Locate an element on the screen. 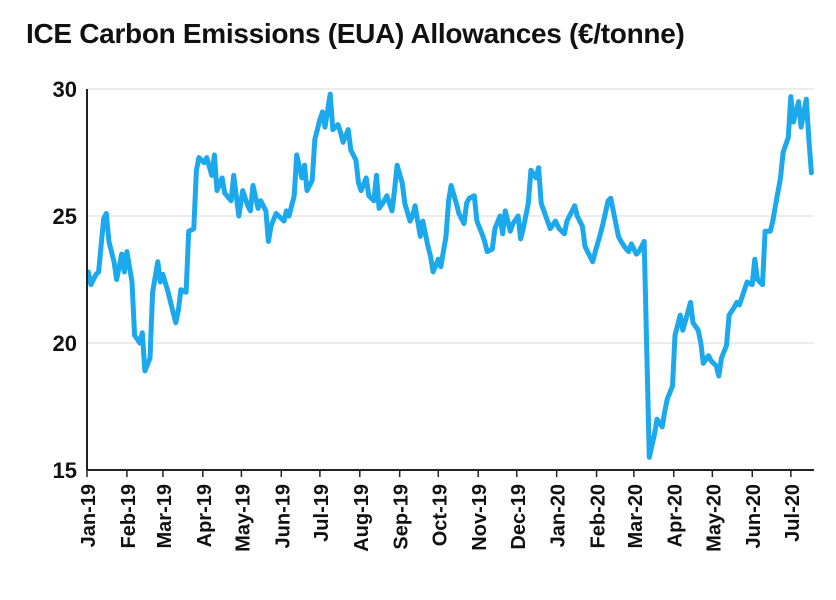 The width and height of the screenshot is (836, 600). x-tick-label: Apr-19 is located at coordinates (205, 515).